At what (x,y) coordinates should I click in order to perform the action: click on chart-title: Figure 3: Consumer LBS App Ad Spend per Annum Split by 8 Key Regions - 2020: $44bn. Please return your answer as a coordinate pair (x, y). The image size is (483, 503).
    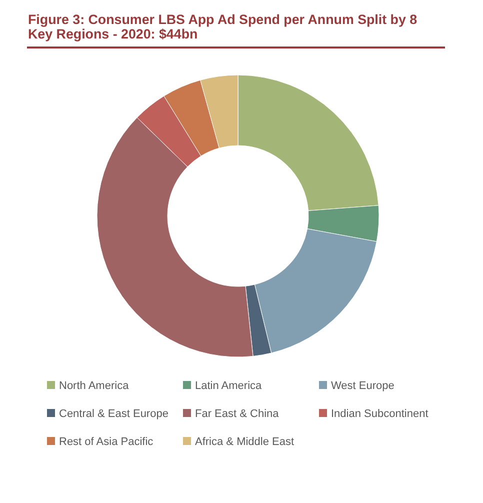
    Looking at the image, I should click on (223, 27).